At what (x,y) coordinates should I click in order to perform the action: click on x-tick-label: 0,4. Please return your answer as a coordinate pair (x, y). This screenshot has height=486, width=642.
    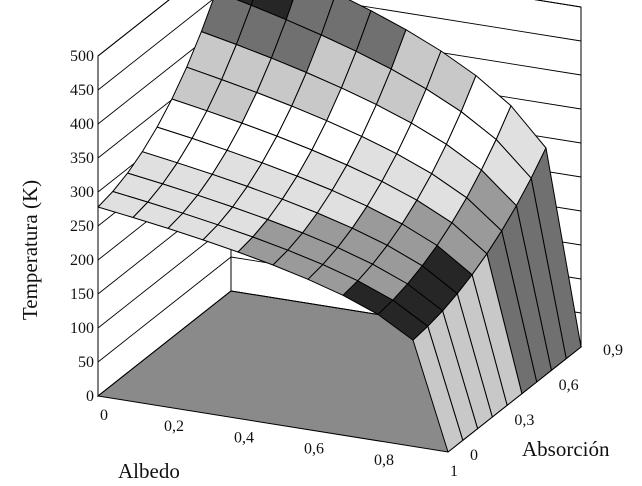
    Looking at the image, I should click on (244, 437).